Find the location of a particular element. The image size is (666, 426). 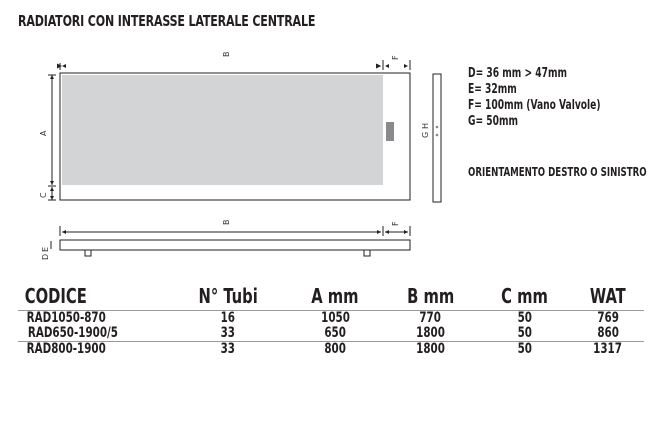

label-a: A is located at coordinates (43, 133).